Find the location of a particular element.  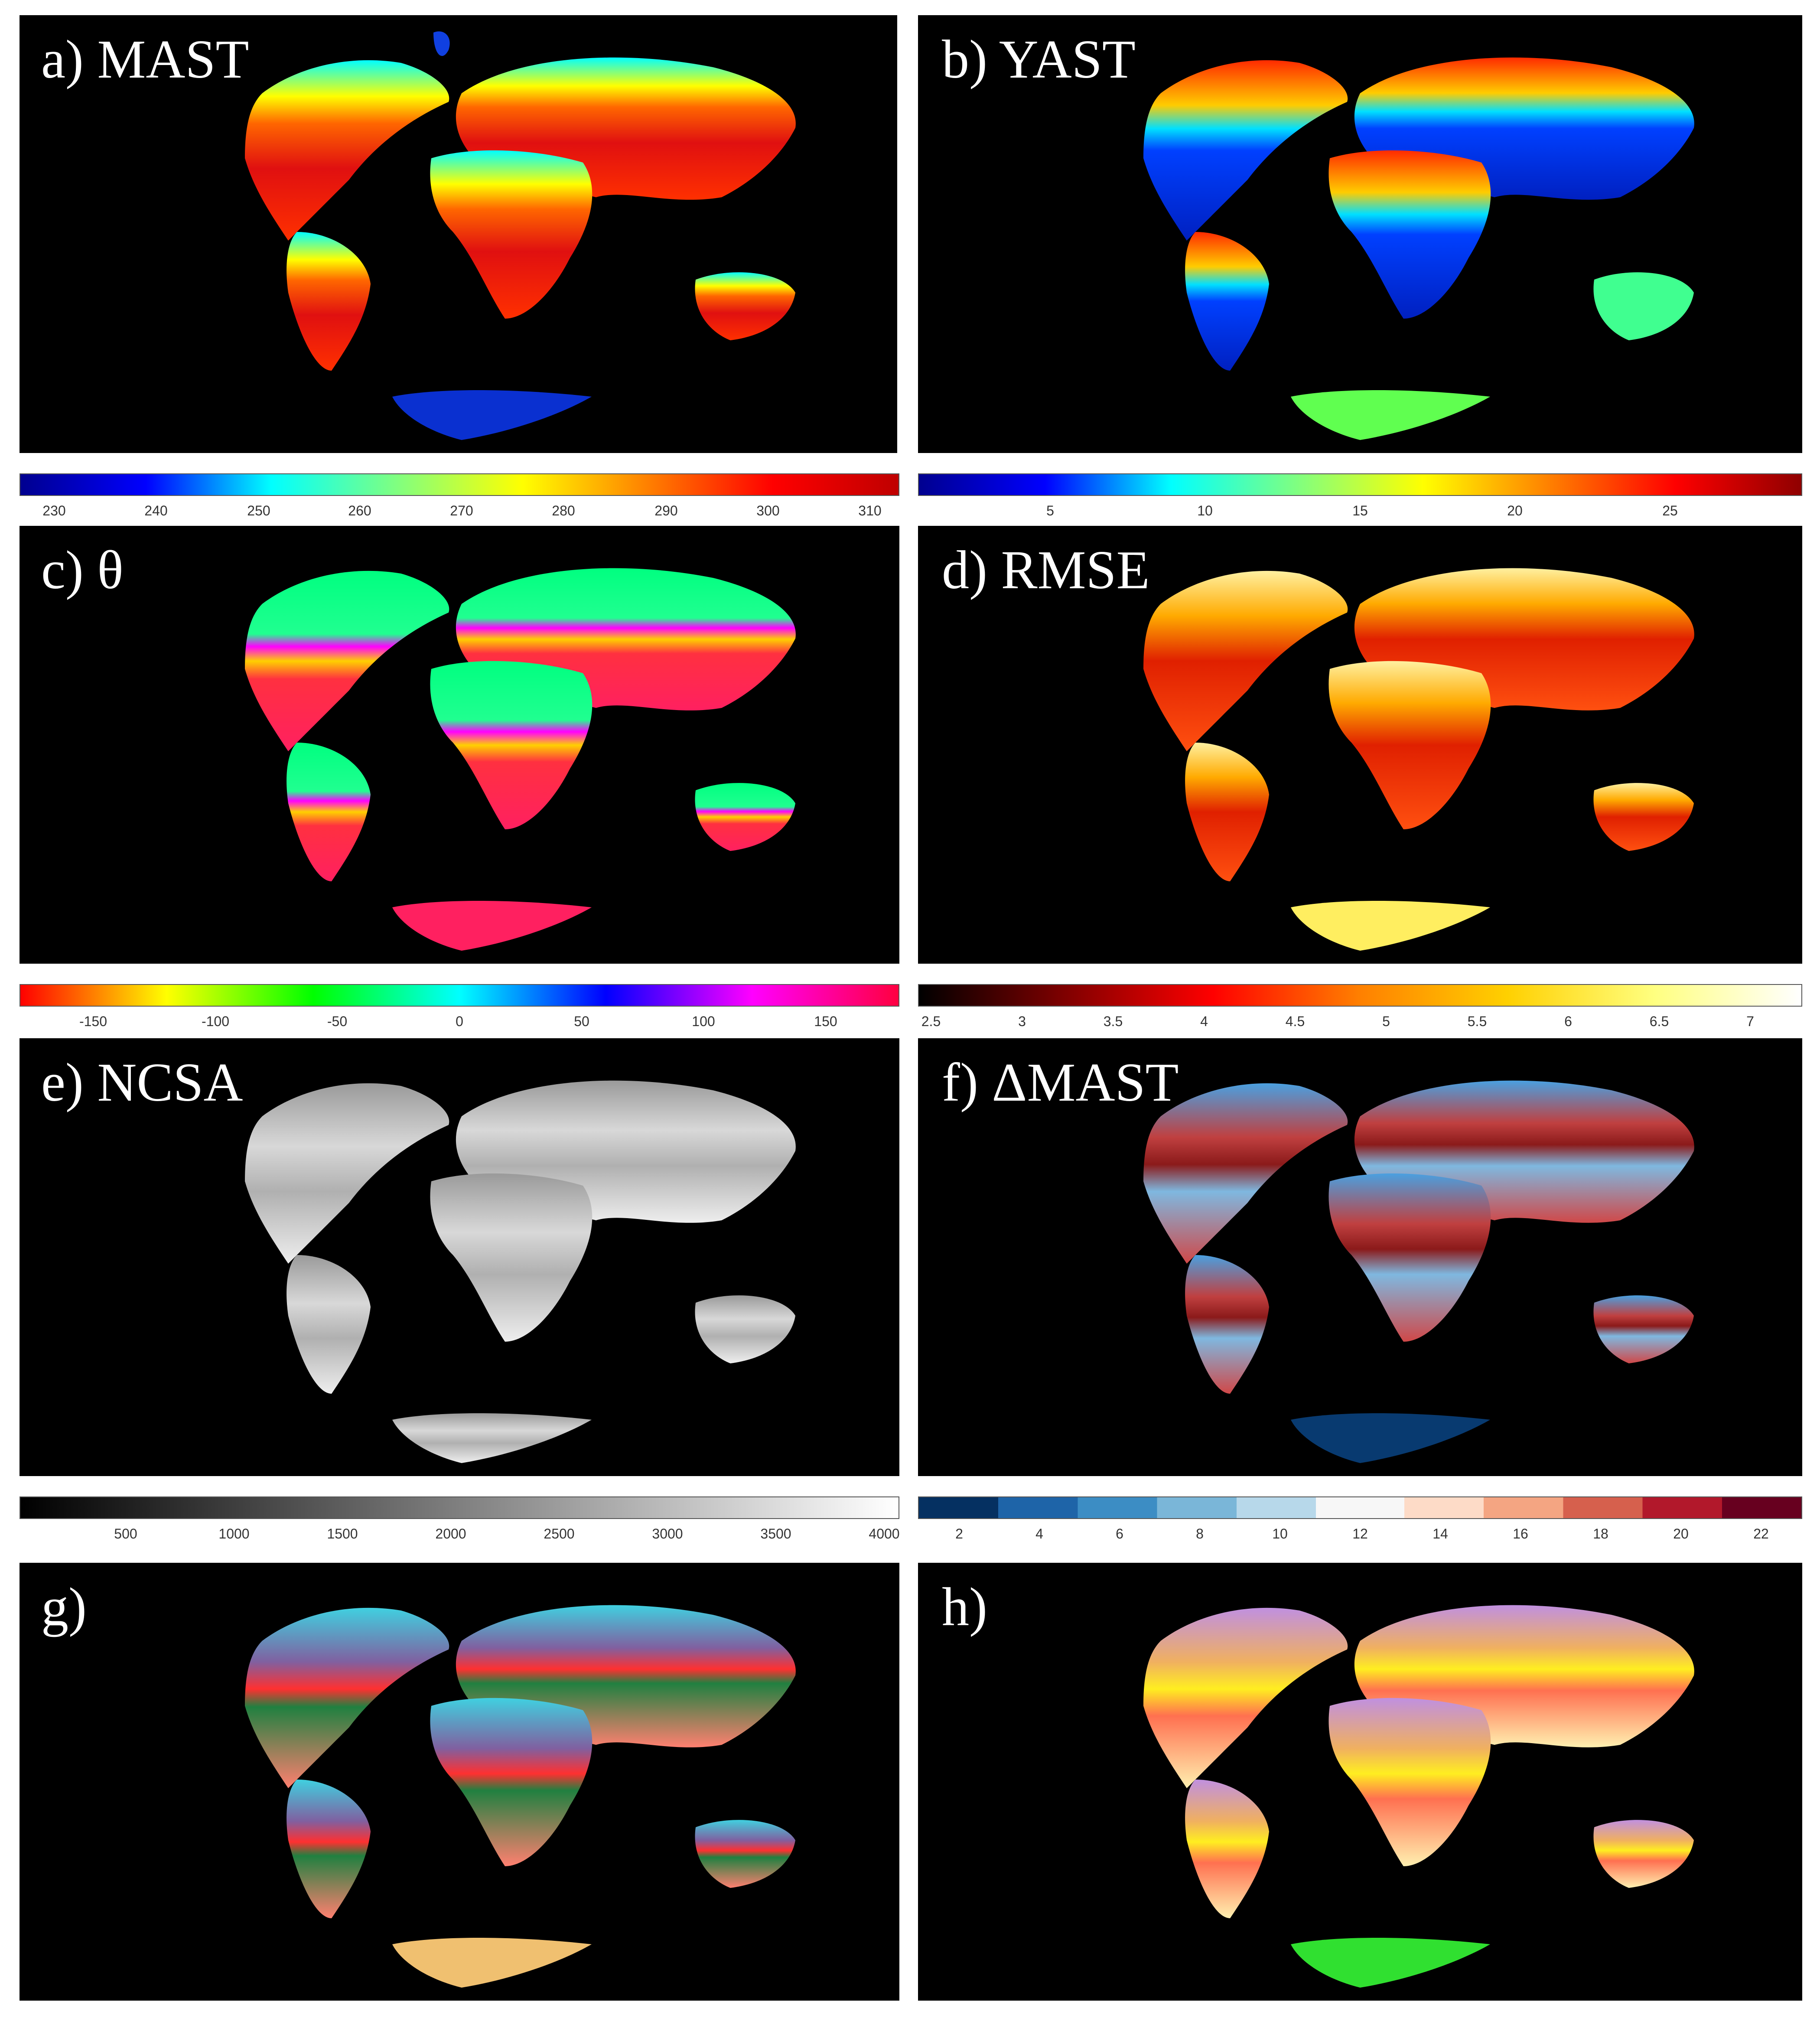

tick-label: -100 is located at coordinates (215, 1021).